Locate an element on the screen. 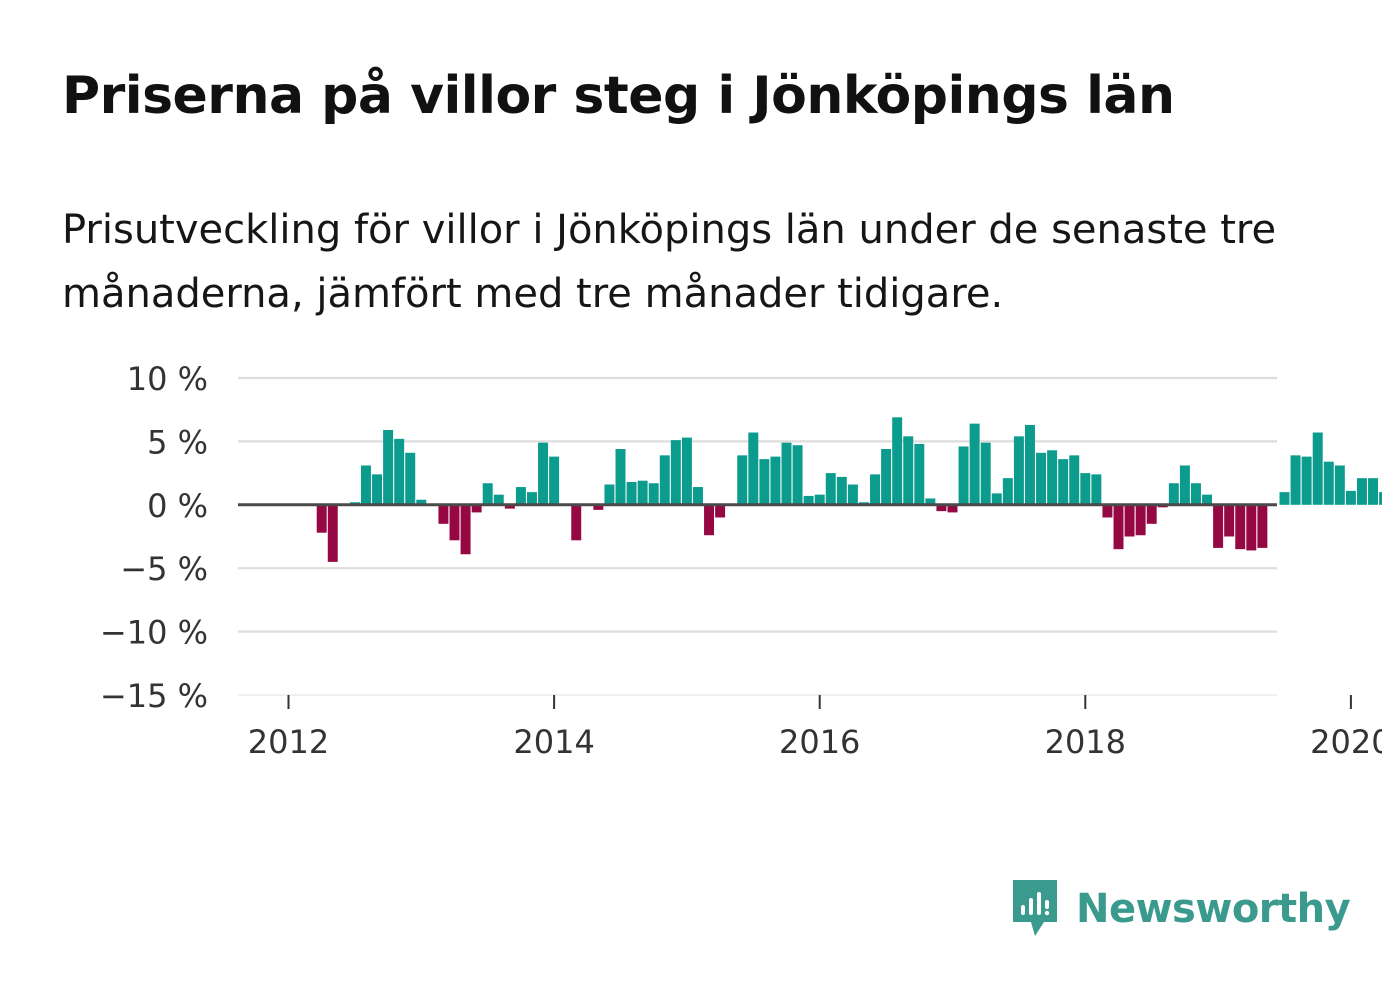  bars is located at coordinates (849, 489).